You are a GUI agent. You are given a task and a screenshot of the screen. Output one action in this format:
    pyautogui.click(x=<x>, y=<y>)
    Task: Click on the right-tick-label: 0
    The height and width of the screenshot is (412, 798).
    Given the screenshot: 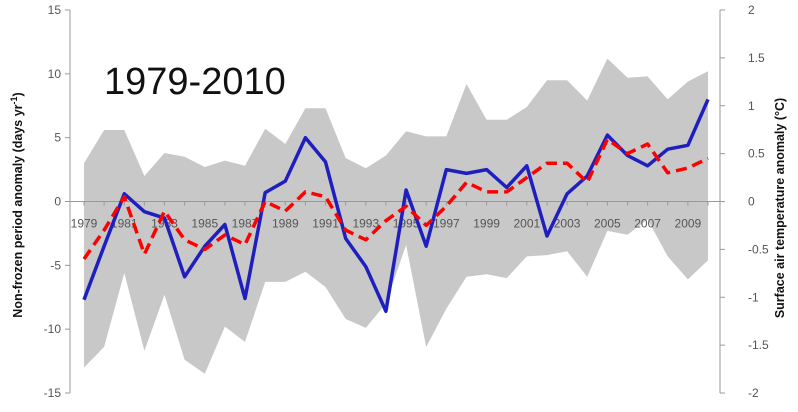 What is the action you would take?
    pyautogui.click(x=751, y=202)
    